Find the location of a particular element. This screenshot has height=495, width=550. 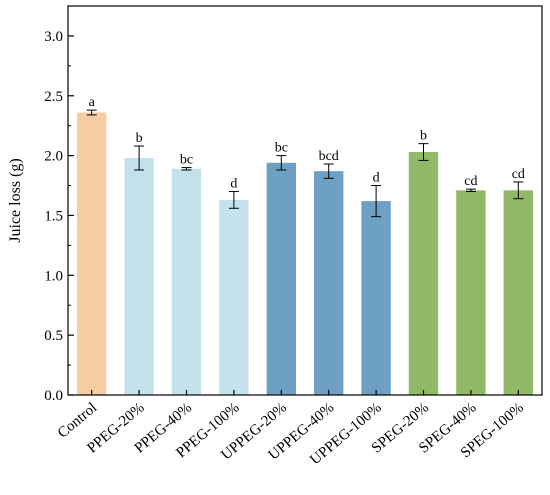

y-axis-title: Juice loss (g) is located at coordinates (15, 200).